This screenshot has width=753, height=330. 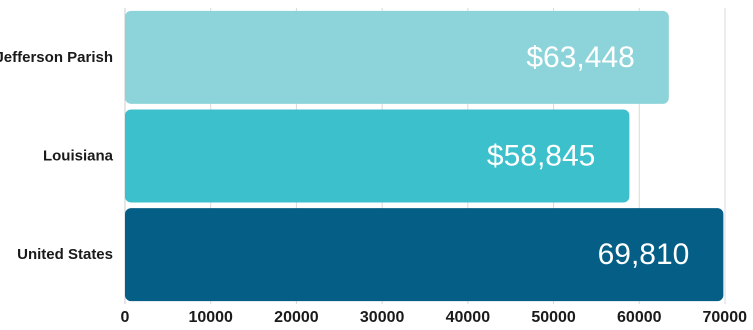 What do you see at coordinates (725, 317) in the screenshot?
I see `x-tick-label: 70000` at bounding box center [725, 317].